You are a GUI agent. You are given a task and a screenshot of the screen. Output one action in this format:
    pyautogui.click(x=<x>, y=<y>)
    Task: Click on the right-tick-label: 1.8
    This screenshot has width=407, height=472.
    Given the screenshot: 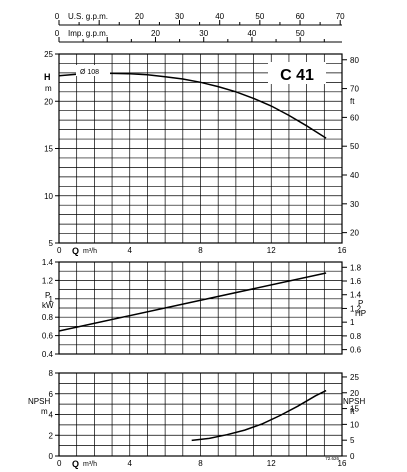 What is the action you would take?
    pyautogui.click(x=356, y=267)
    